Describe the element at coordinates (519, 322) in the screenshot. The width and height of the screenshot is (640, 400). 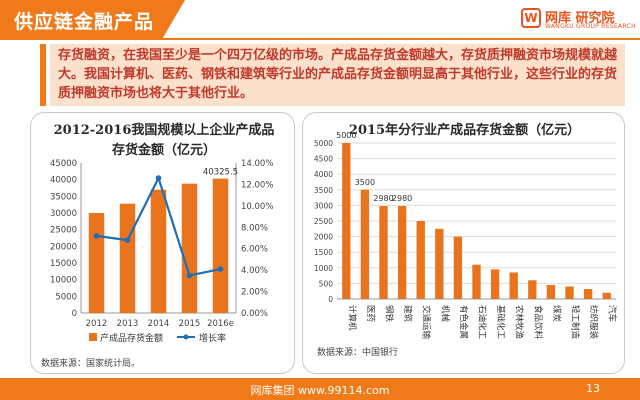
I see `x-tick-label: 农林牧渔` at that location.